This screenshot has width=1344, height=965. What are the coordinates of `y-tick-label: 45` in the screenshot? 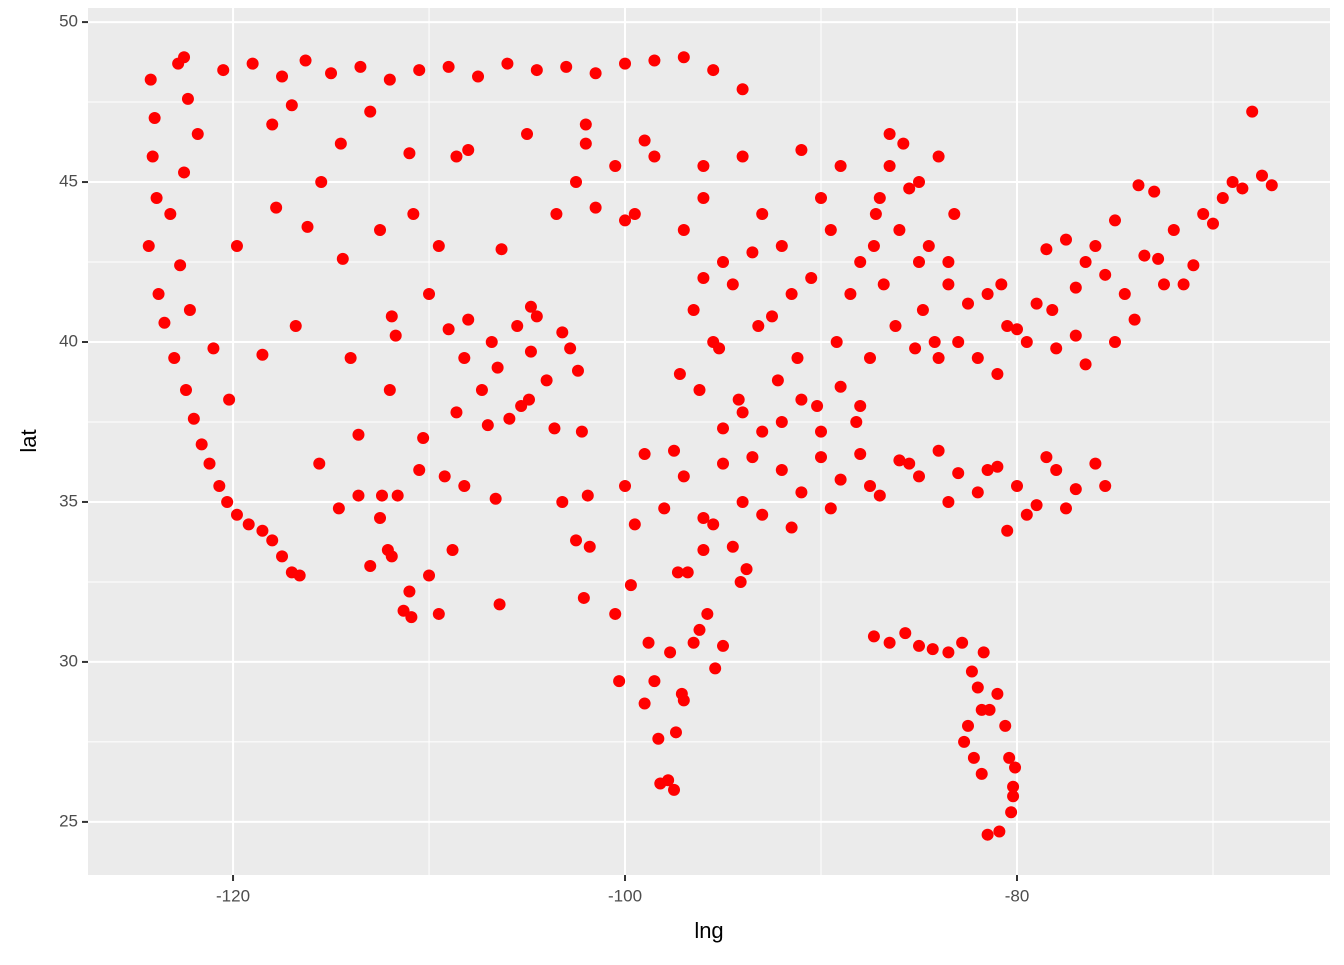 It's located at (68, 181).